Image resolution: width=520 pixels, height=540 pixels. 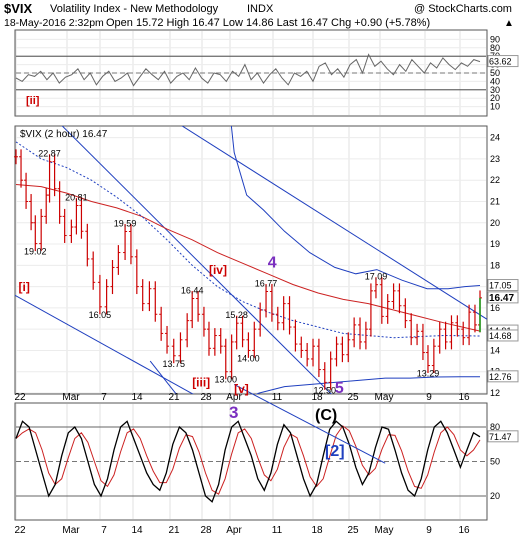 I want to click on x-tick-label-price: 11, so click(x=277, y=397).